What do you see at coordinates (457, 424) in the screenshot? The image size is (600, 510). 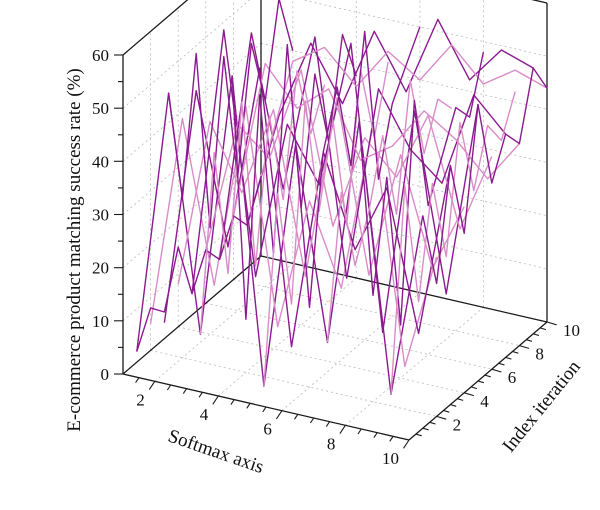 I see `y-tick-label: 2` at bounding box center [457, 424].